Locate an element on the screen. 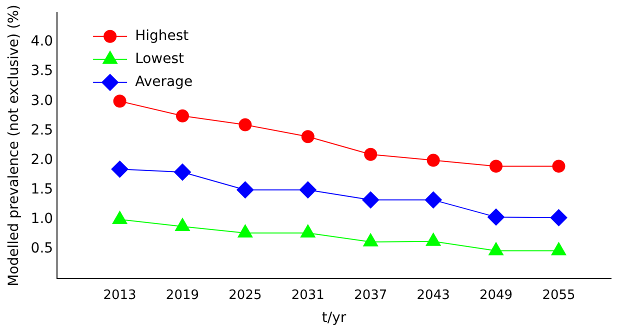 This screenshot has width=621, height=335. y-tick-label: 3.0 is located at coordinates (42, 100).